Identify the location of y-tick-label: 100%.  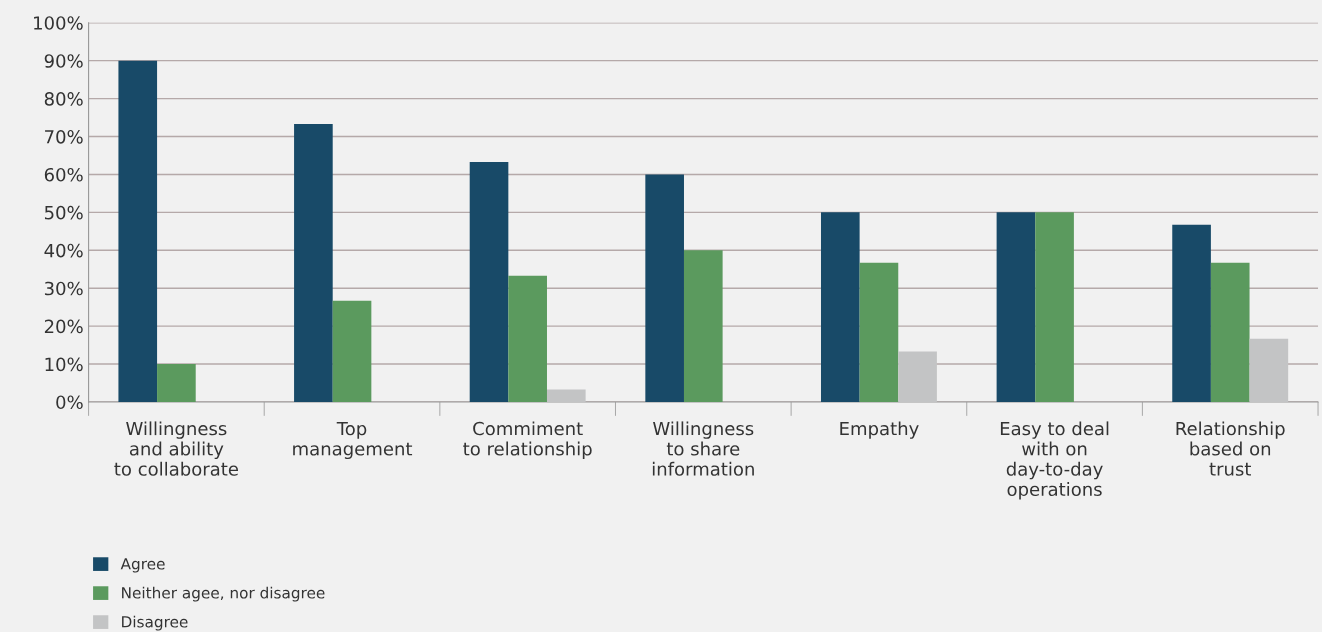
(58, 23).